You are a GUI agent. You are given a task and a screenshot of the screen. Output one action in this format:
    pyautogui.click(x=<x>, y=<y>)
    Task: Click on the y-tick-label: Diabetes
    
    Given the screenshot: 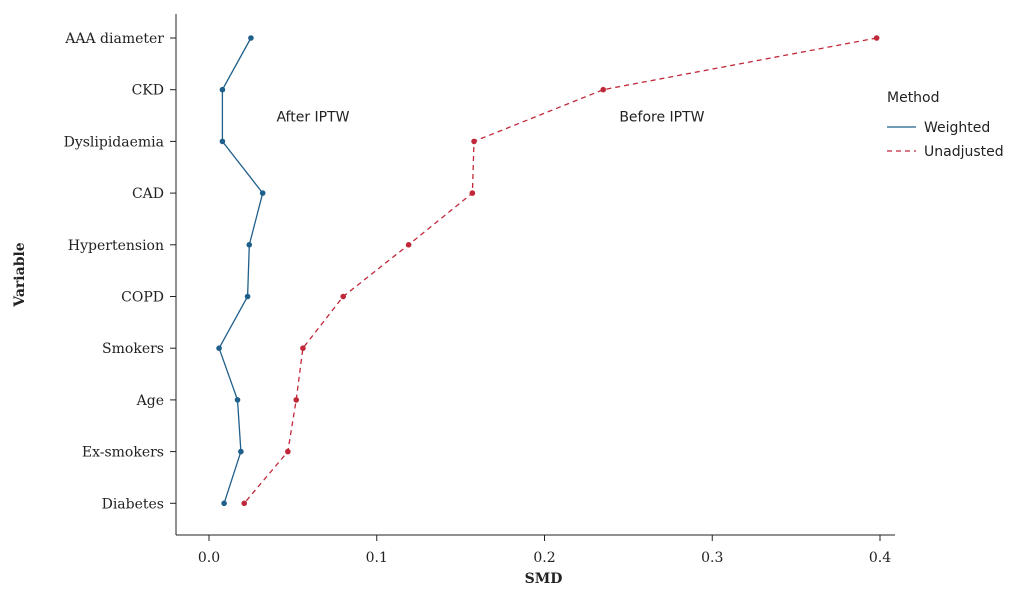 What is the action you would take?
    pyautogui.click(x=133, y=504)
    